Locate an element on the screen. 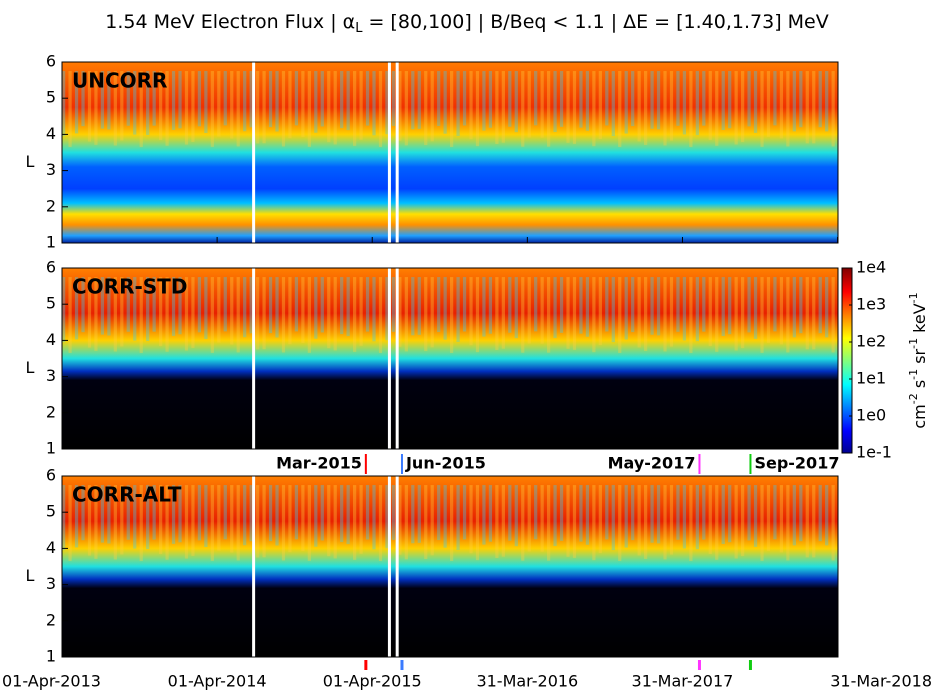 This screenshot has height=695, width=934. y-tick-label: 4 is located at coordinates (51, 133).